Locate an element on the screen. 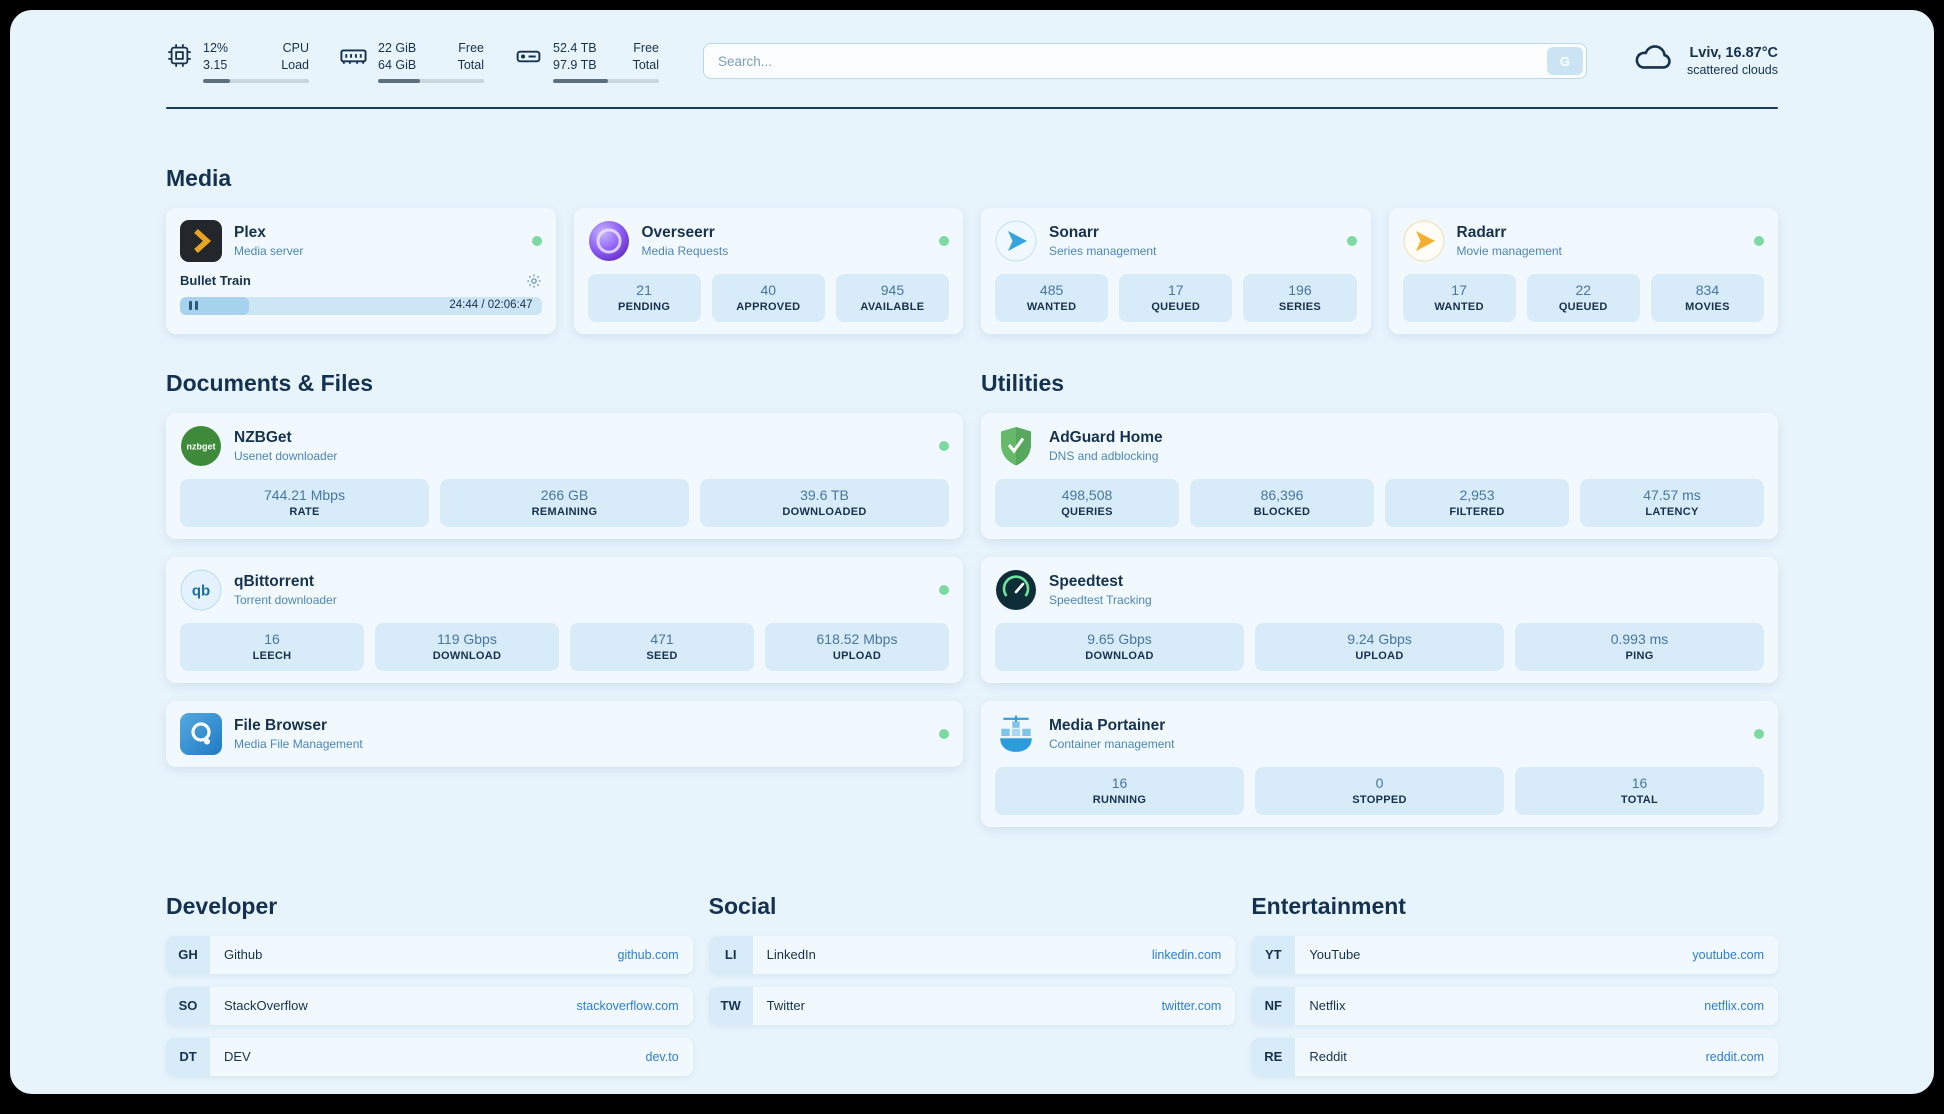 Image resolution: width=1944 pixels, height=1114 pixels. playback-time: 24:44 / 02:06:47 is located at coordinates (491, 305).